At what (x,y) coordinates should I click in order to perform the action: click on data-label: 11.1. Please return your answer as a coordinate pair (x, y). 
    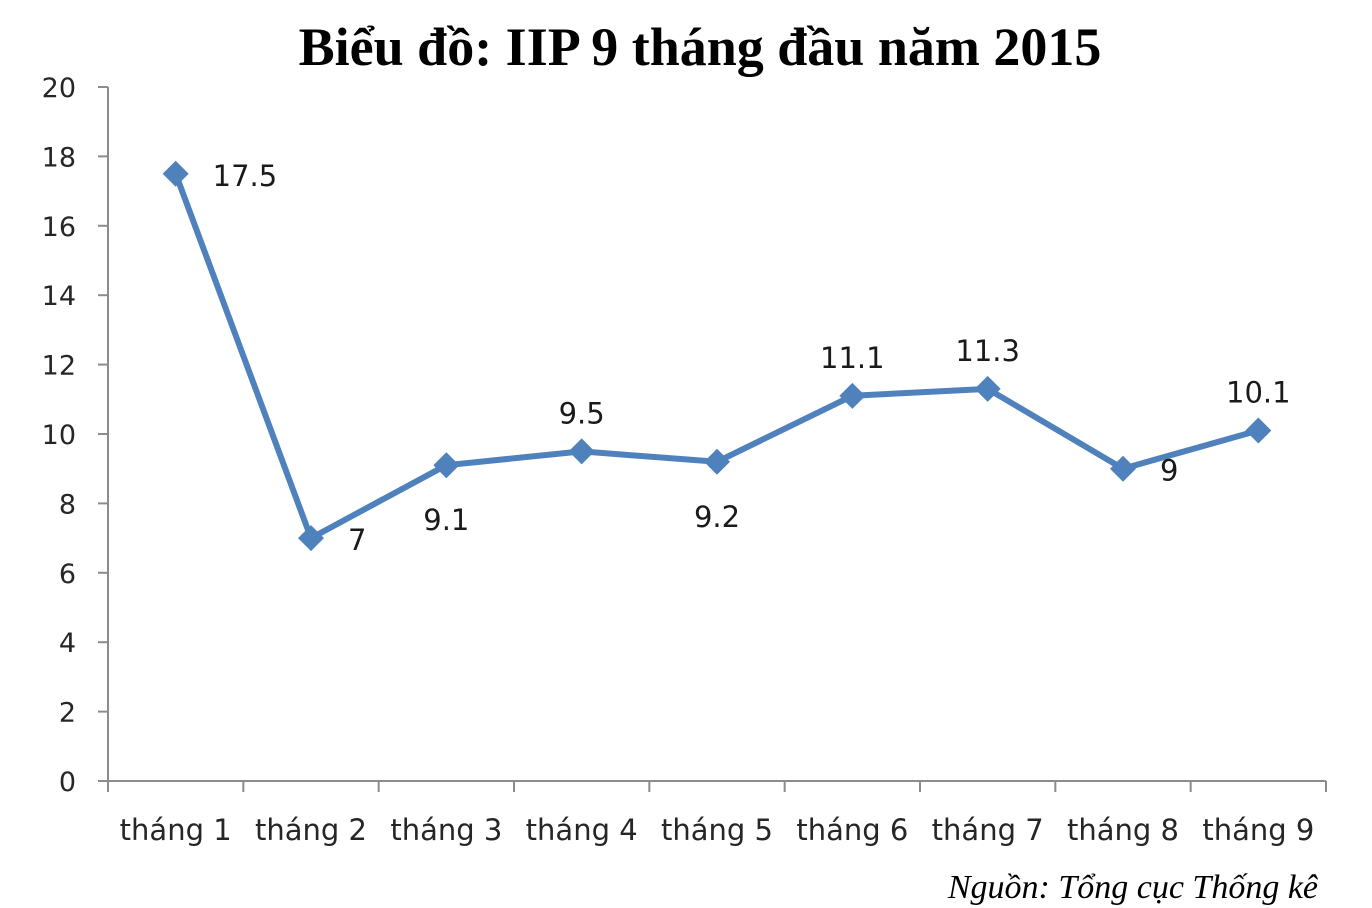
    Looking at the image, I should click on (852, 358).